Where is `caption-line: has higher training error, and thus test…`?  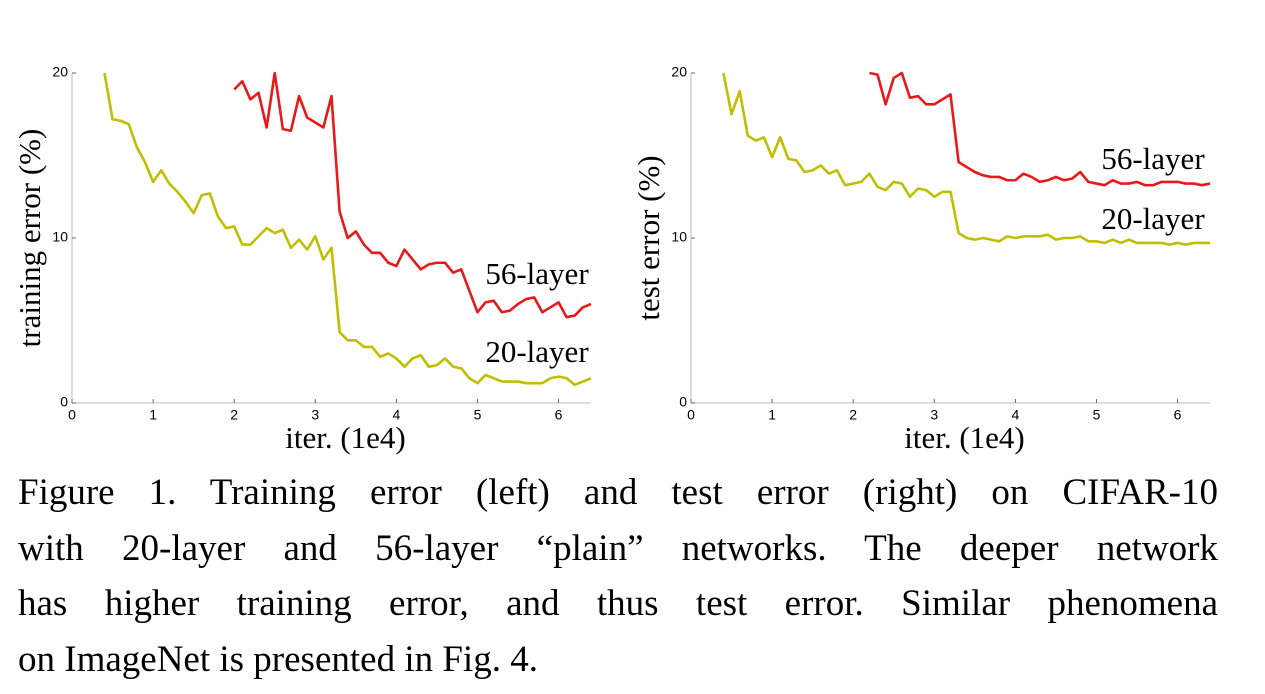 caption-line: has higher training error, and thus test… is located at coordinates (618, 603).